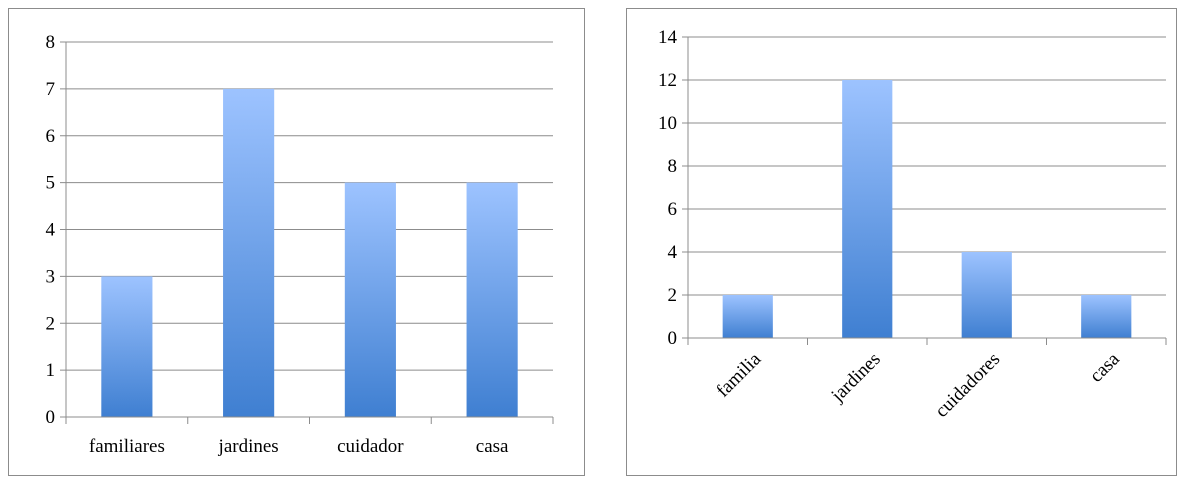 The width and height of the screenshot is (1185, 477). Describe the element at coordinates (249, 252) in the screenshot. I see `chart-0-bar-jardines` at that location.